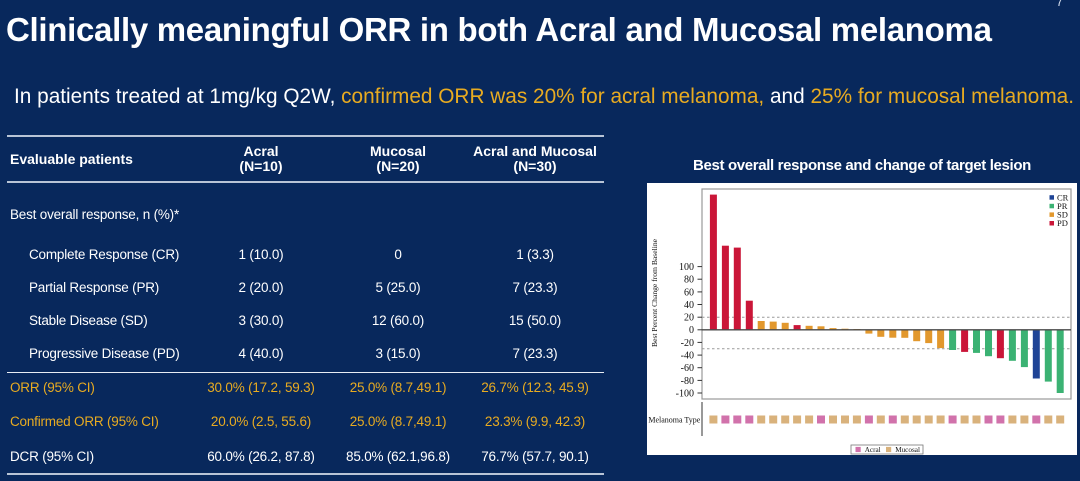 This screenshot has height=481, width=1080. I want to click on svg-text: 60, so click(689, 292).